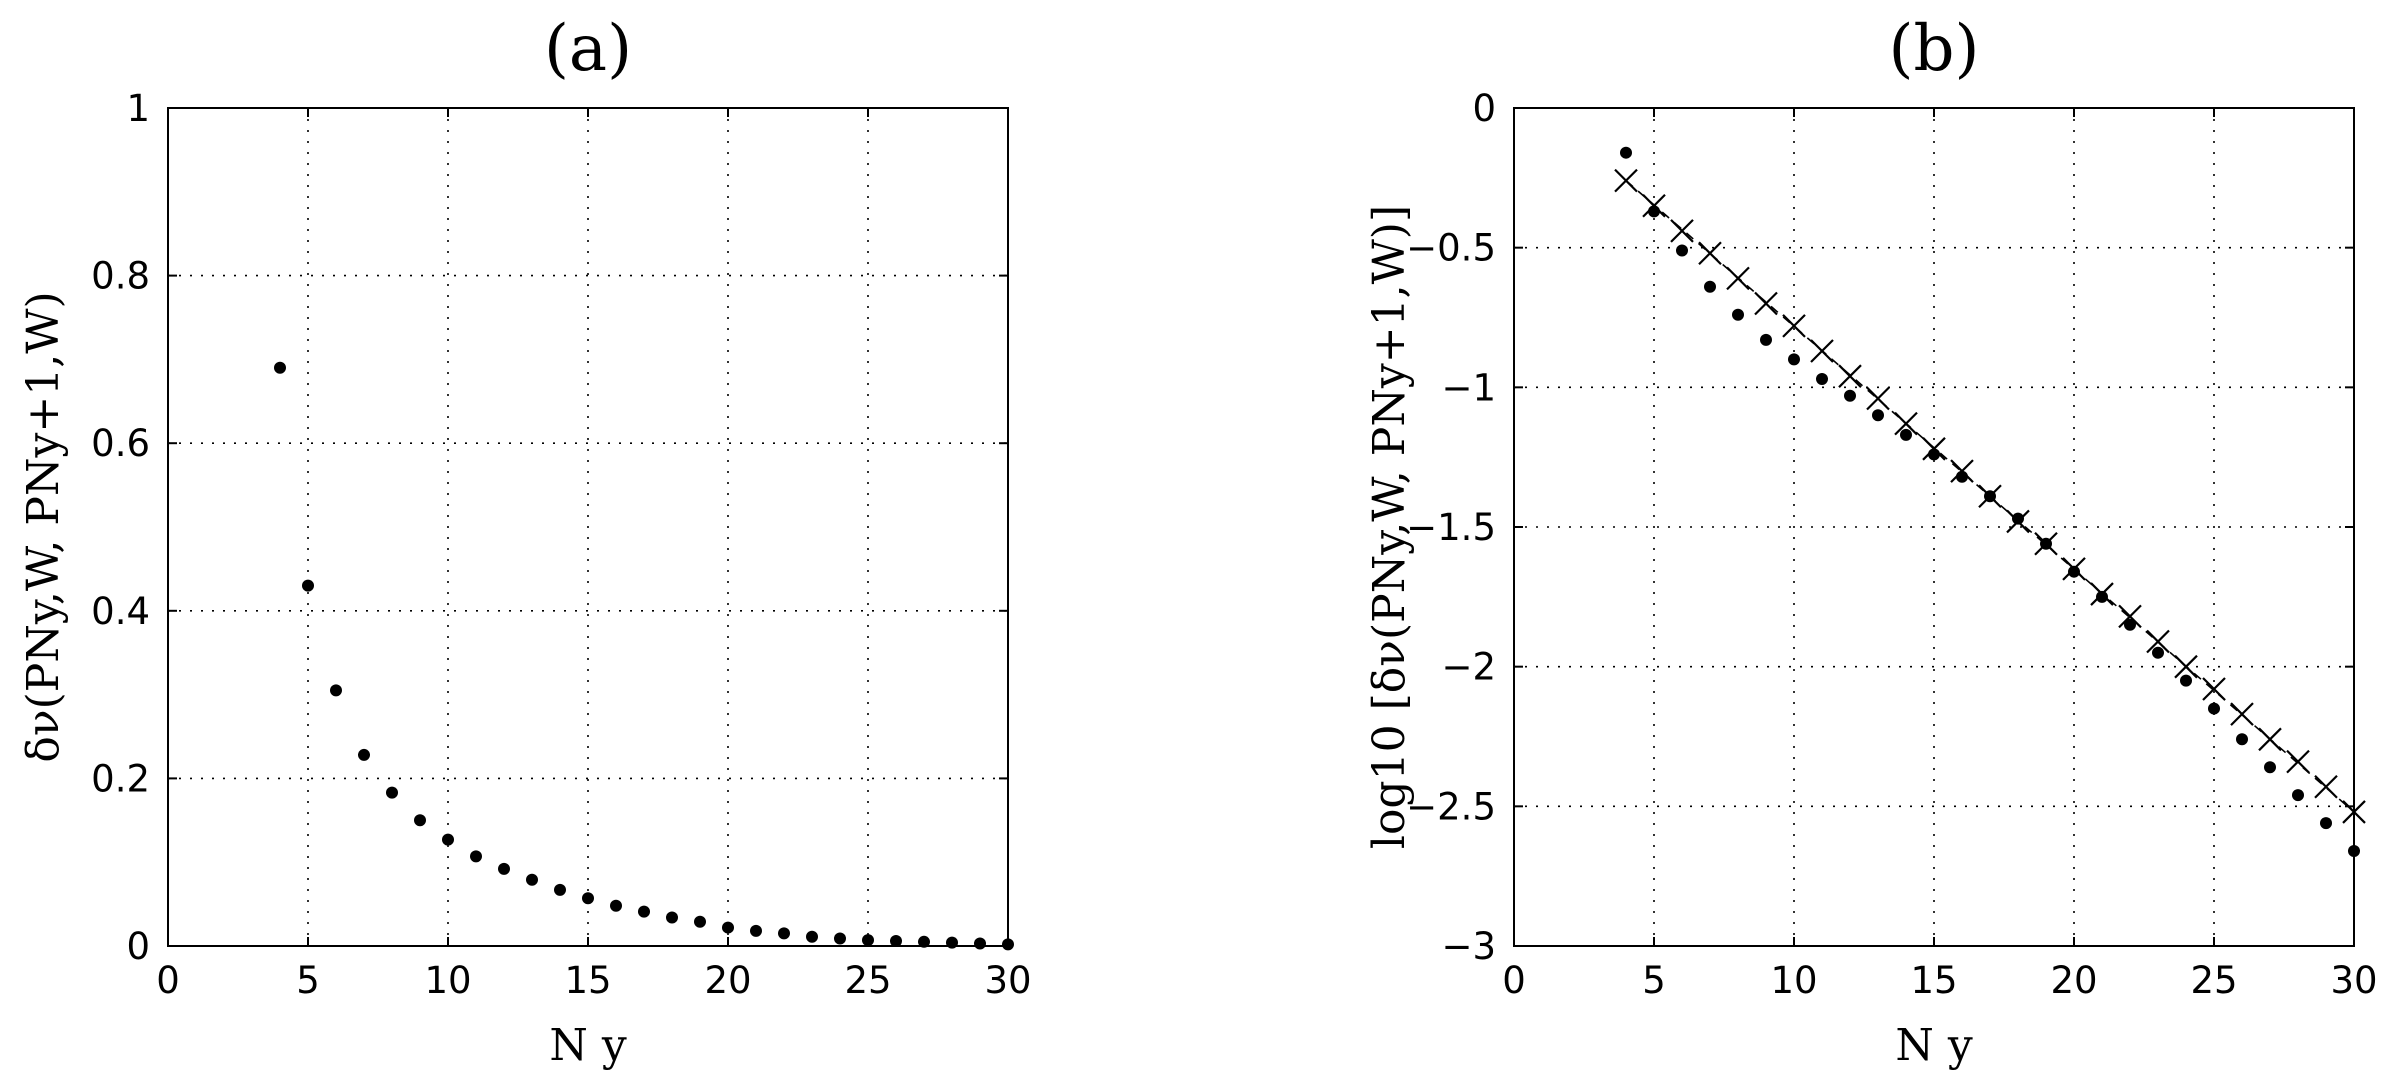  Describe the element at coordinates (1934, 49) in the screenshot. I see `panel-b-title: (b)` at that location.